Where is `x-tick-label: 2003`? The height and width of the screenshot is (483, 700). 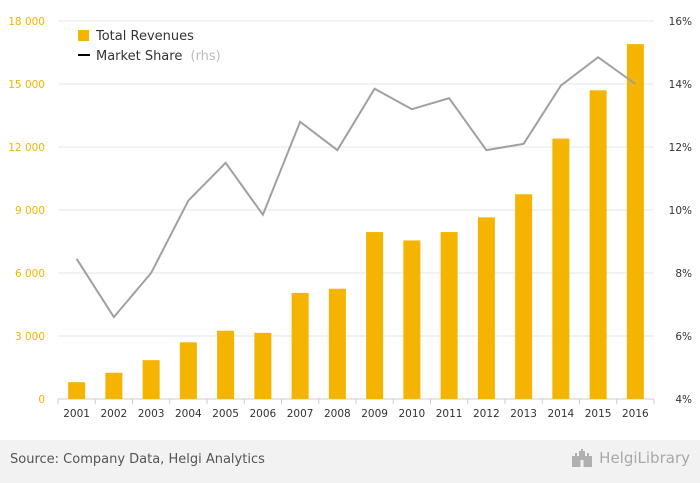
x-tick-label: 2003 is located at coordinates (151, 414).